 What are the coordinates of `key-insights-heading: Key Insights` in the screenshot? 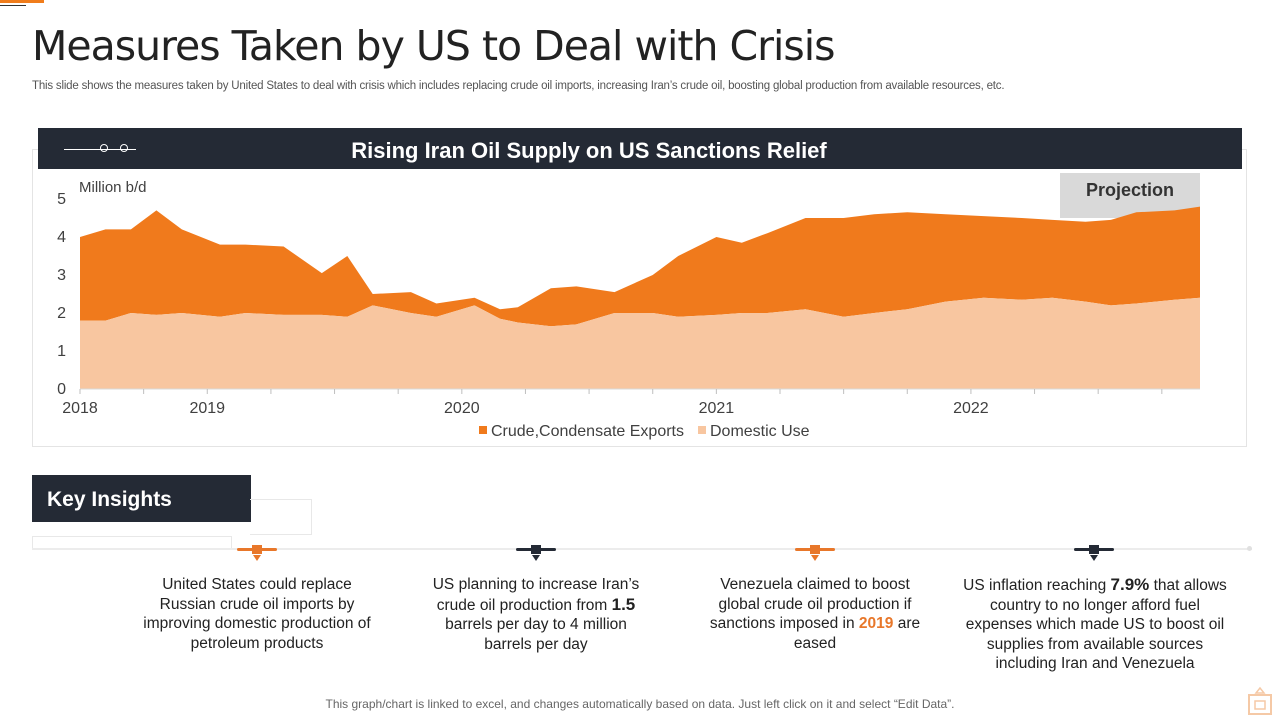 It's located at (141, 498).